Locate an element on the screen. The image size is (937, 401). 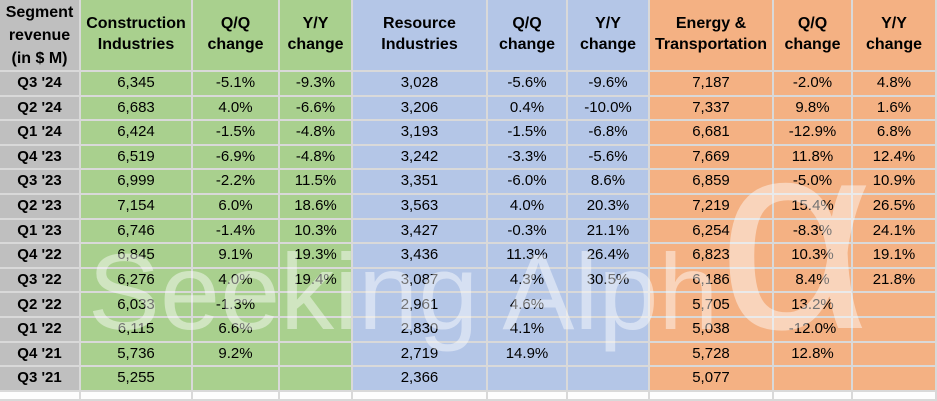
data-cell: 6,345 is located at coordinates (137, 84).